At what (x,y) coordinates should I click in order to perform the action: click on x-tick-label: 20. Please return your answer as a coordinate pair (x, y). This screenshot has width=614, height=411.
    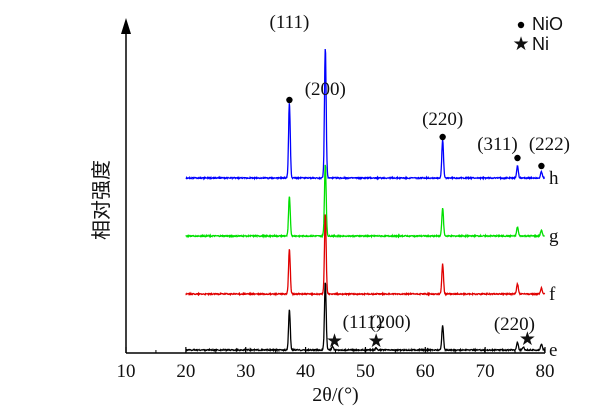
    Looking at the image, I should click on (185, 371).